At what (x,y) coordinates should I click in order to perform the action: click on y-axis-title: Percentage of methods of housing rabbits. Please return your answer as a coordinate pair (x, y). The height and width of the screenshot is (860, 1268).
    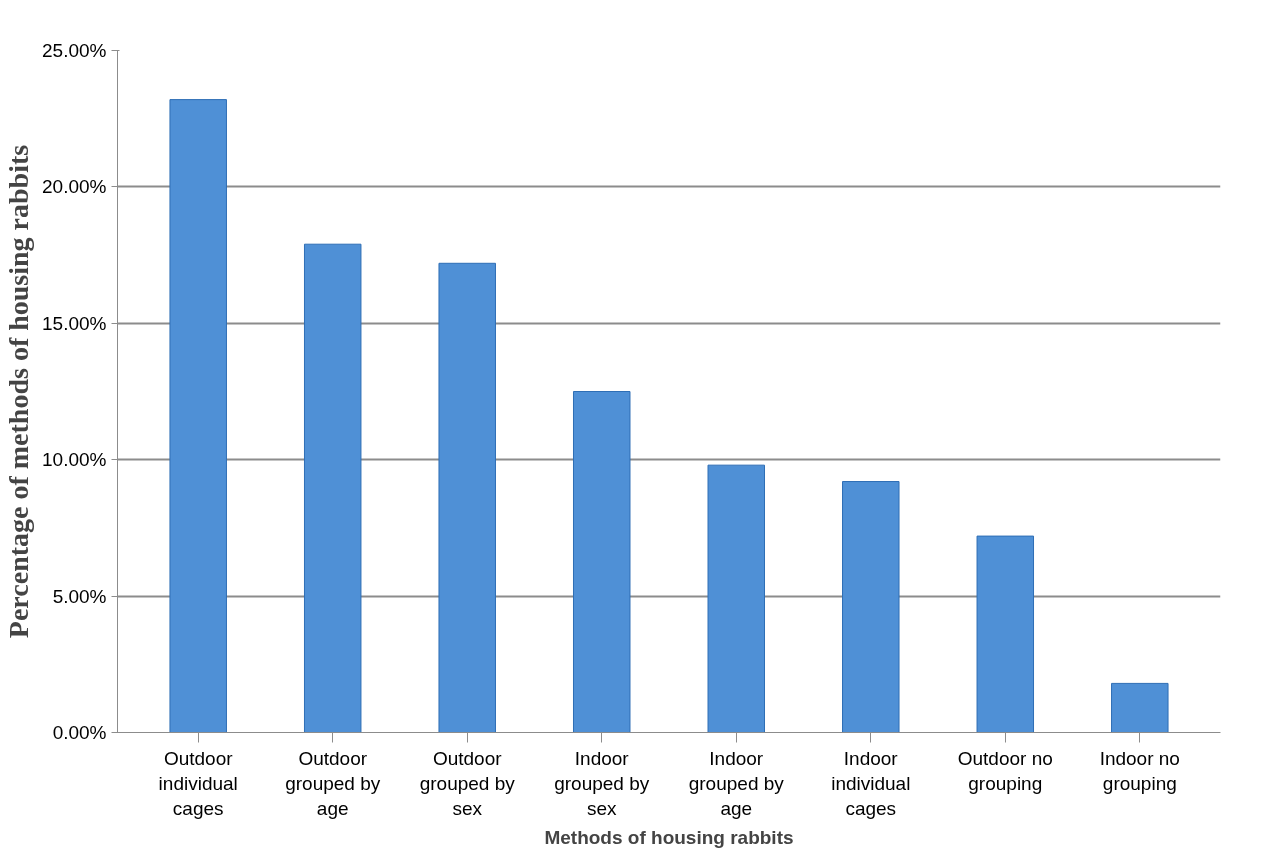
    Looking at the image, I should click on (19, 391).